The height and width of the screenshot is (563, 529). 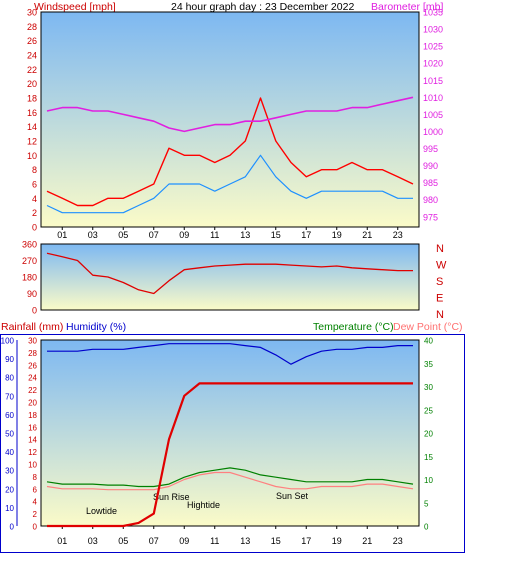 What do you see at coordinates (32, 440) in the screenshot?
I see `rain-tick-label: 14` at bounding box center [32, 440].